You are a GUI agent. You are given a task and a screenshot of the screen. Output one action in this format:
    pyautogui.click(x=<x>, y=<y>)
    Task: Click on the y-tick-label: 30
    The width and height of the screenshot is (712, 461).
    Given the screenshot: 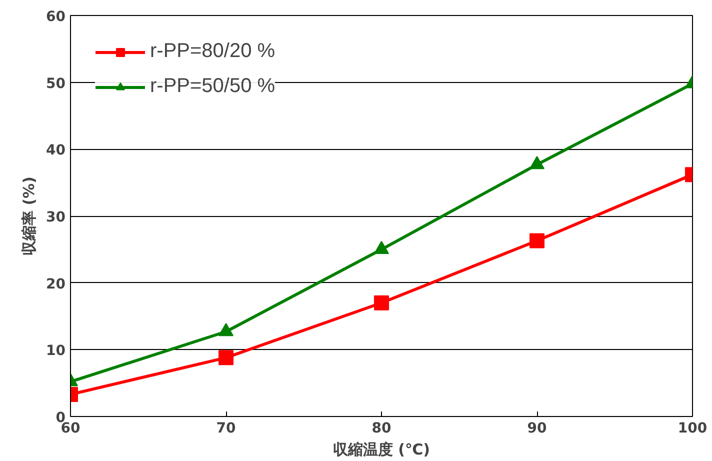 What is the action you would take?
    pyautogui.click(x=56, y=218)
    